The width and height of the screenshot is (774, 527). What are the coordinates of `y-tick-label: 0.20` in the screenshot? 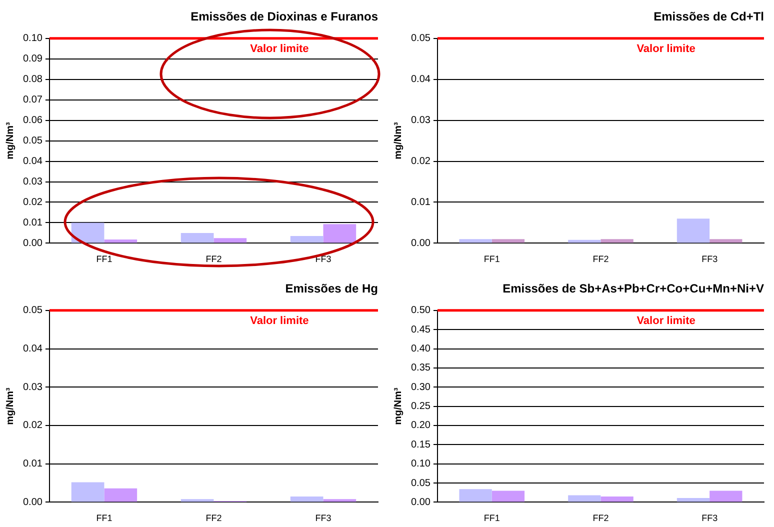 It's located at (420, 426).